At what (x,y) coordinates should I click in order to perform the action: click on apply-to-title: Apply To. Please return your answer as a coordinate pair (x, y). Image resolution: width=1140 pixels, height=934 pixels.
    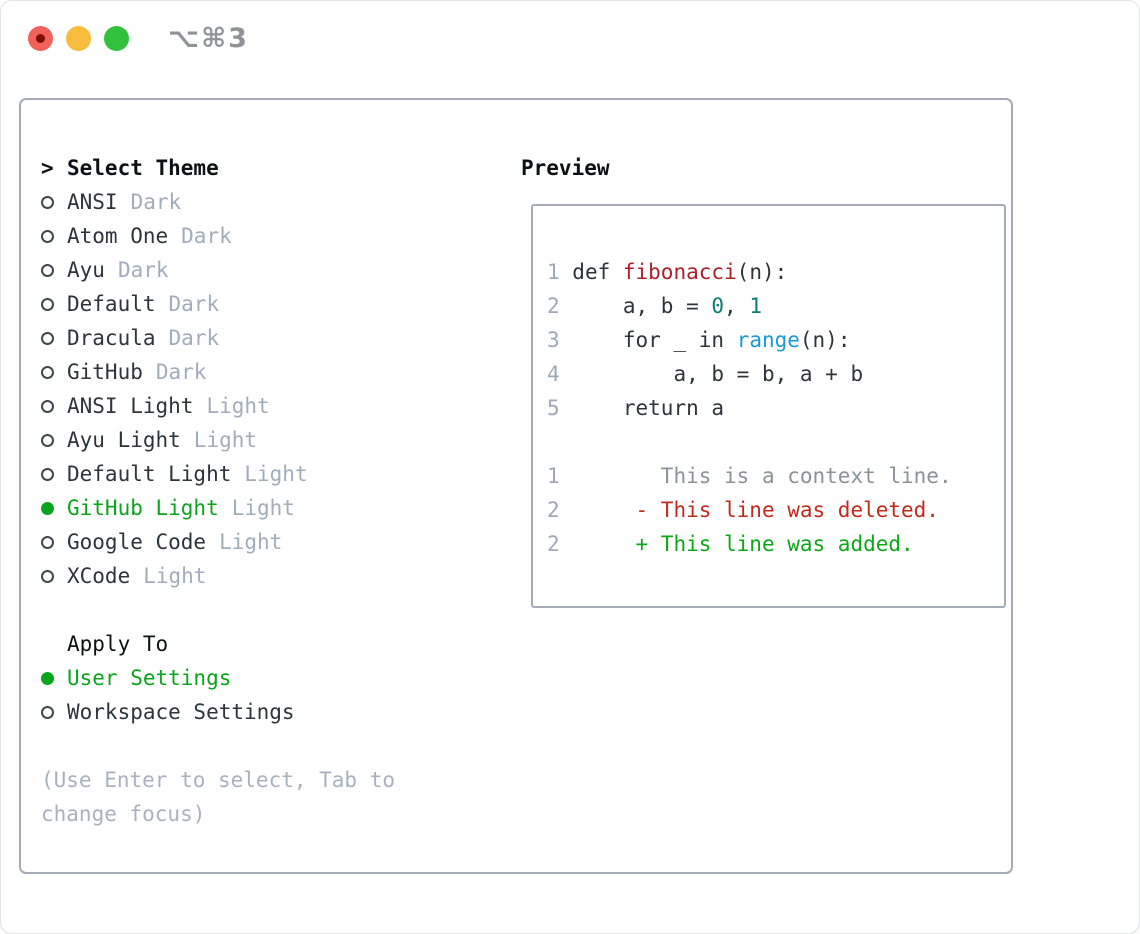
    Looking at the image, I should click on (118, 644).